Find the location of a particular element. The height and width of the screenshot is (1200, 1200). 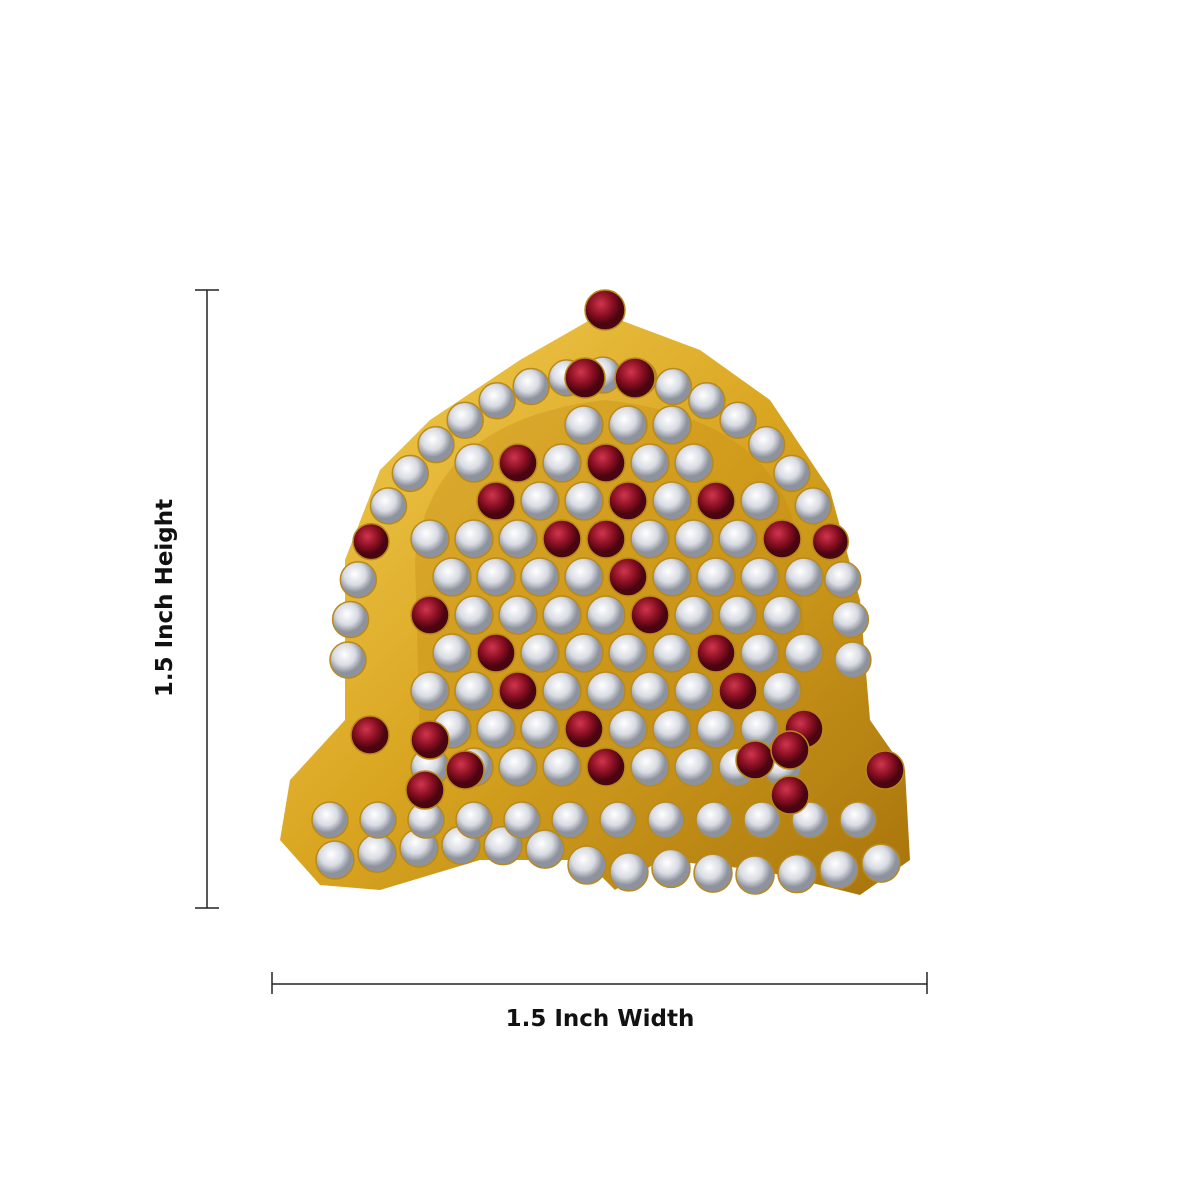

height-label: 1.5 Inch Height is located at coordinates (165, 598).